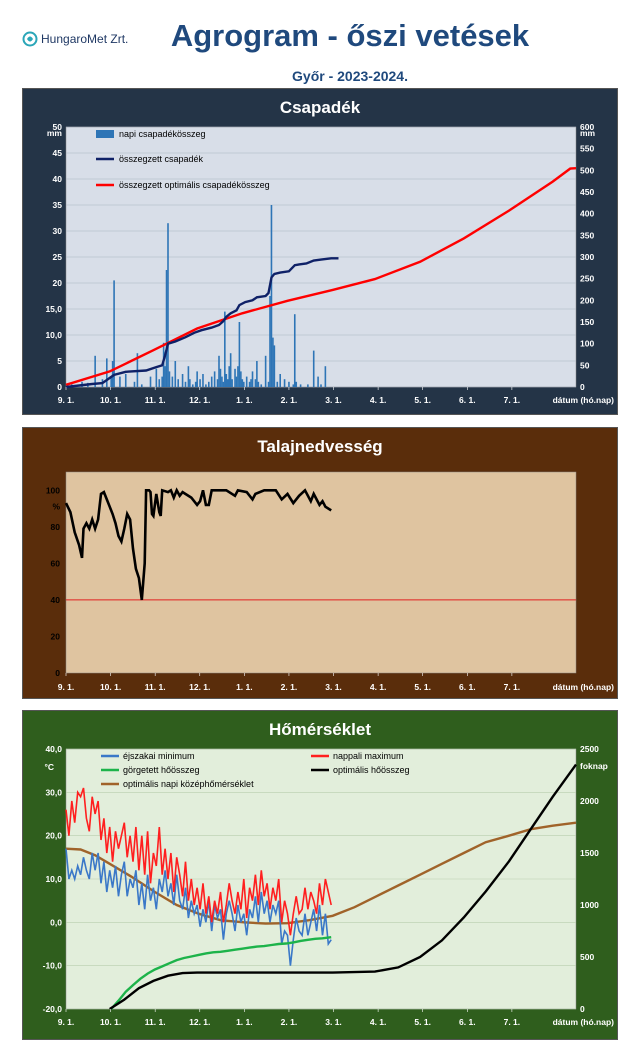 This screenshot has width=640, height=1060. Describe the element at coordinates (221, 973) in the screenshot. I see `rolling-heat-line` at that location.